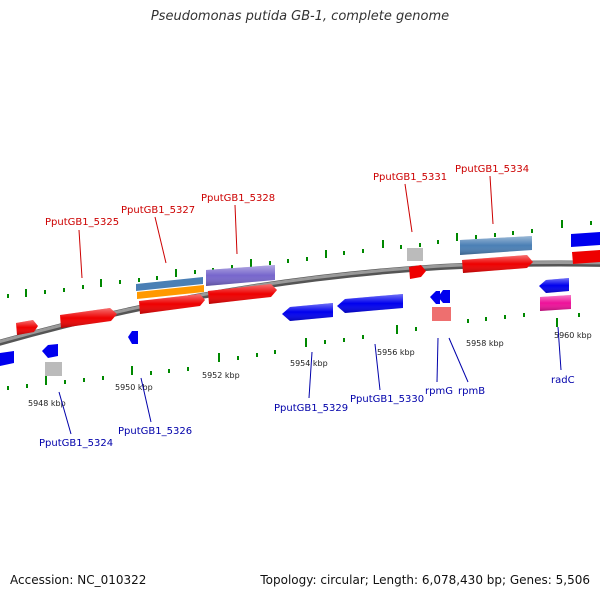 This screenshot has height=600, width=600. I want to click on gene-label-forward: PputGB1_5325, so click(82, 222).